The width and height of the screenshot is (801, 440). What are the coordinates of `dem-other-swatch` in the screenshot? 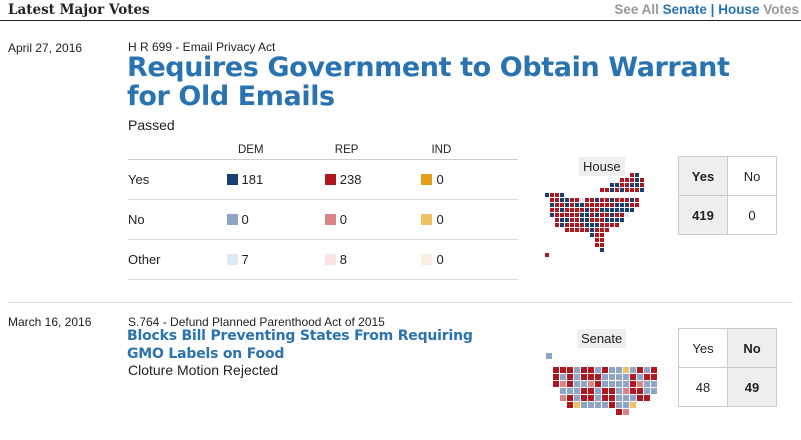 It's located at (232, 259).